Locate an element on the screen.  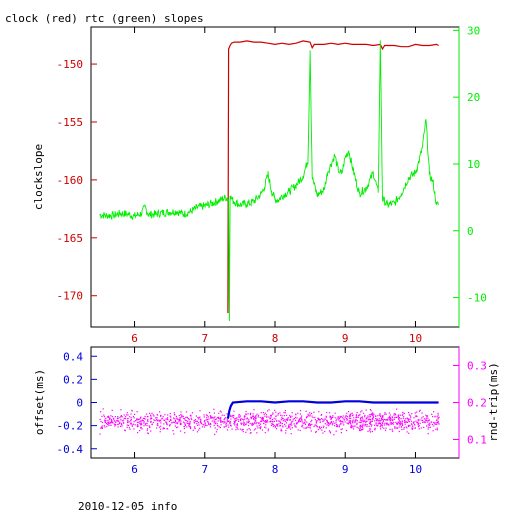
y2-tick-label: 0.2 is located at coordinates (477, 403).